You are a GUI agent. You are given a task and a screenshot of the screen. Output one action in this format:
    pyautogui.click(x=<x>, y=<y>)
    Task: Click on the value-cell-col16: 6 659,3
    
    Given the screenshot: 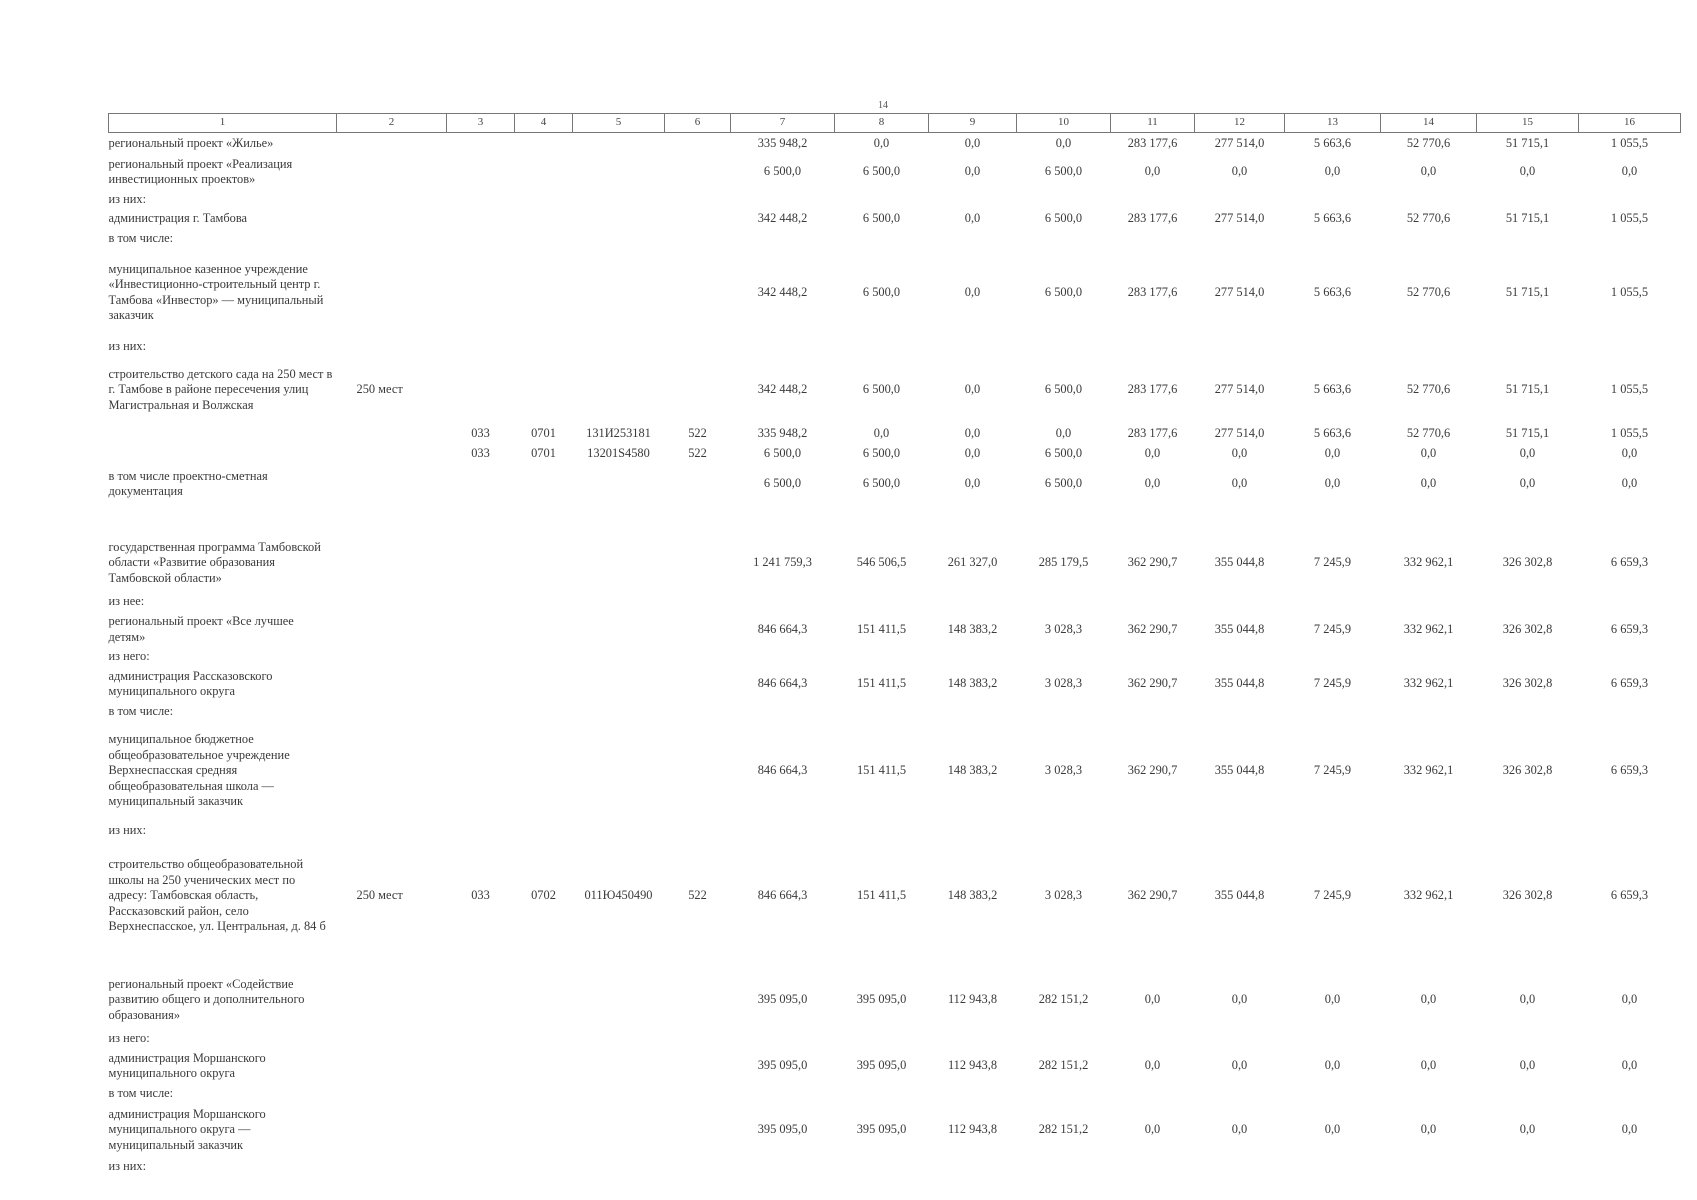 What is the action you would take?
    pyautogui.click(x=1629, y=562)
    